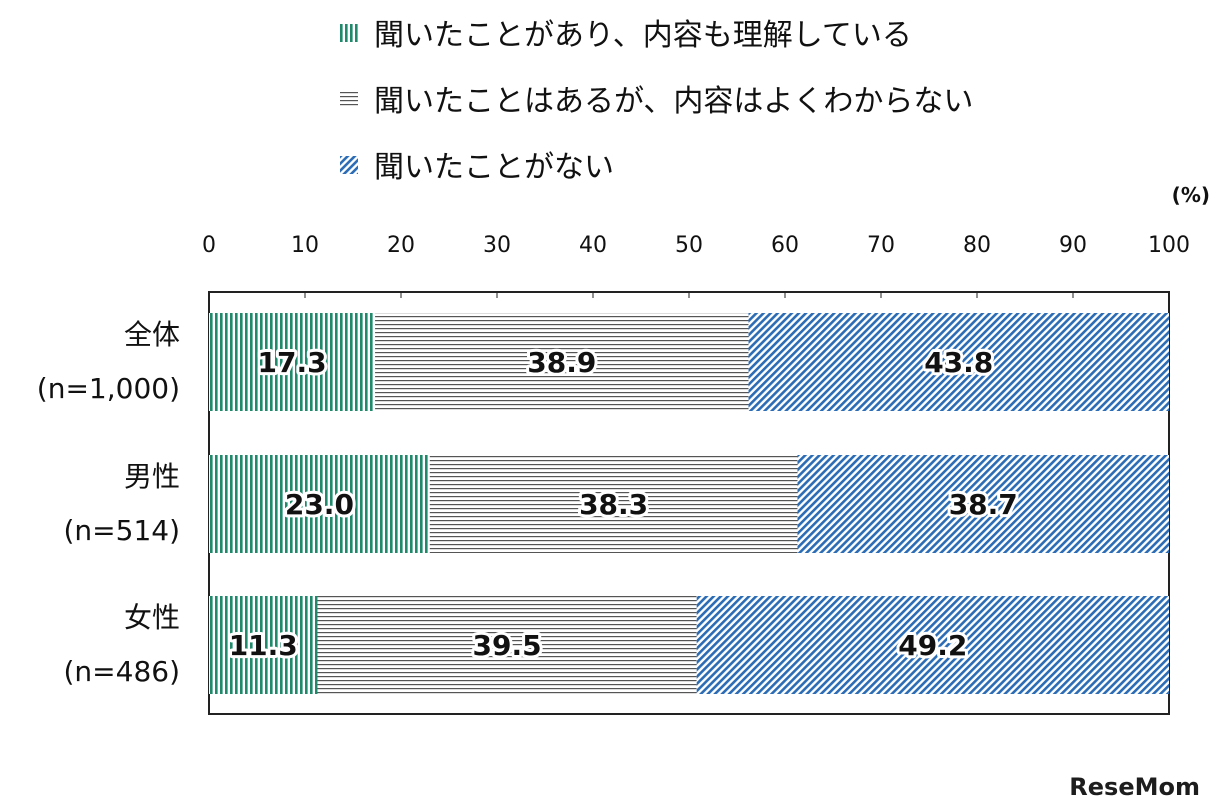 This screenshot has width=1217, height=809. I want to click on watermark: ReseMom, so click(1134, 787).